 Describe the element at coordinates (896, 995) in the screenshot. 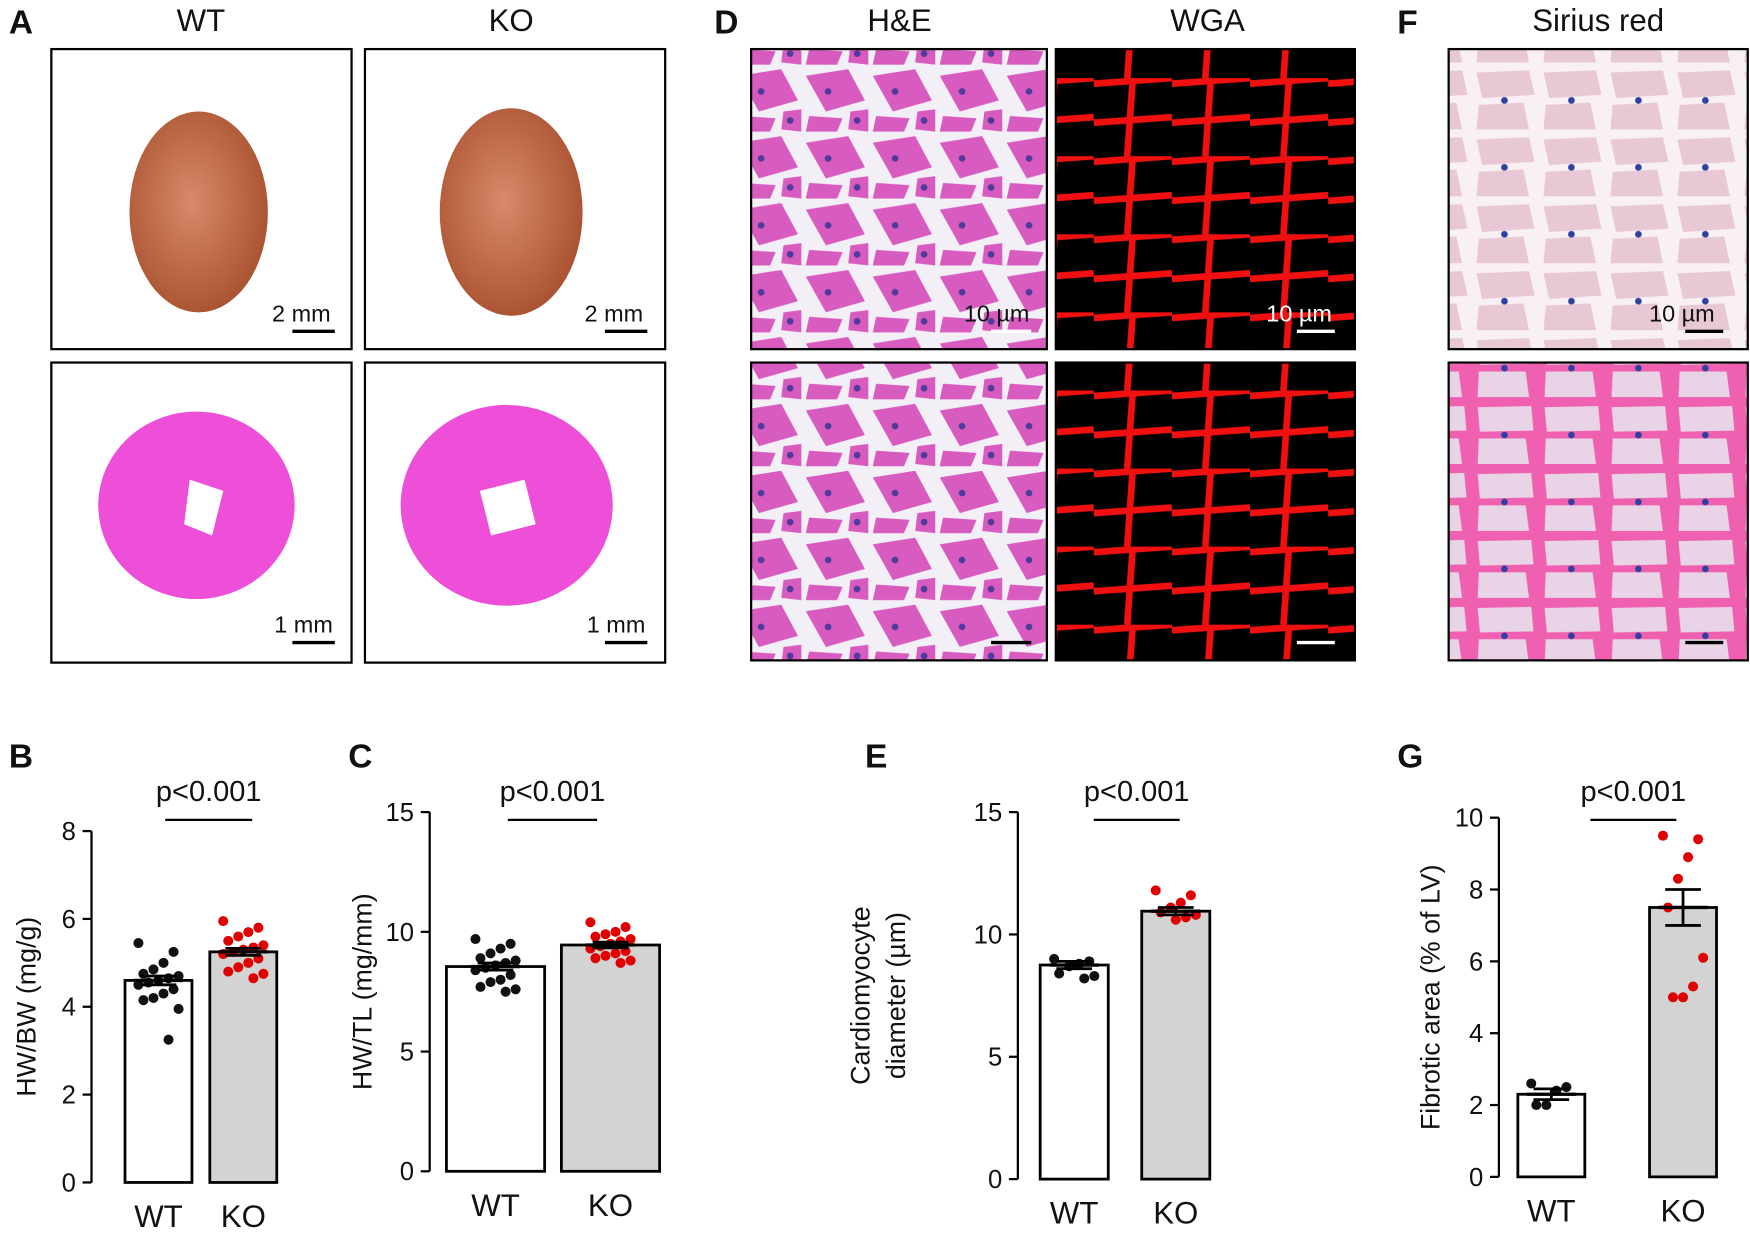

I see `y-axis-label: diameter (µm)` at that location.